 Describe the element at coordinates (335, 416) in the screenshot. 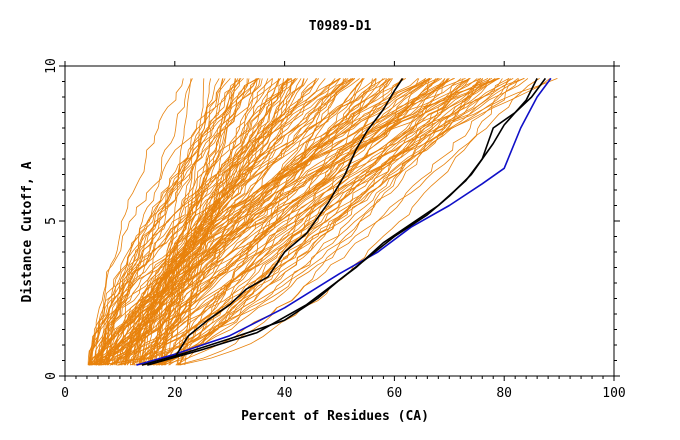

I see `x-axis-label: Percent of Residues (CA)` at that location.